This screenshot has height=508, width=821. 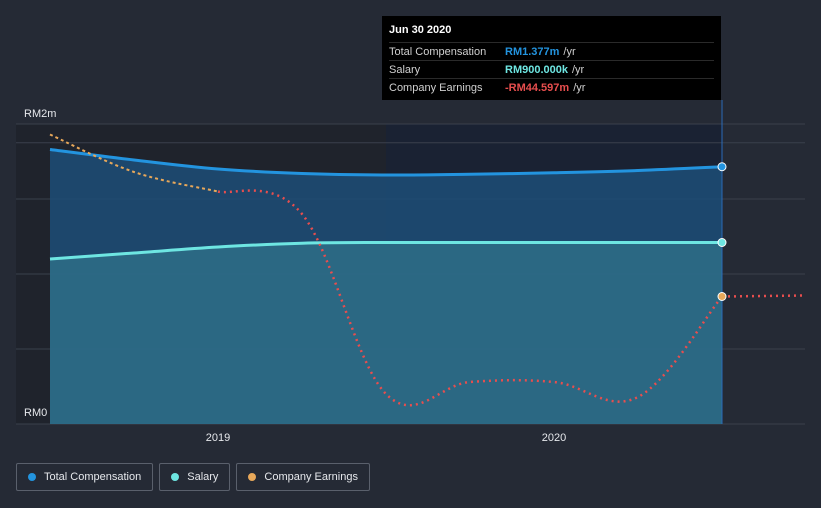 I want to click on company-earnings-extension, so click(x=763, y=296).